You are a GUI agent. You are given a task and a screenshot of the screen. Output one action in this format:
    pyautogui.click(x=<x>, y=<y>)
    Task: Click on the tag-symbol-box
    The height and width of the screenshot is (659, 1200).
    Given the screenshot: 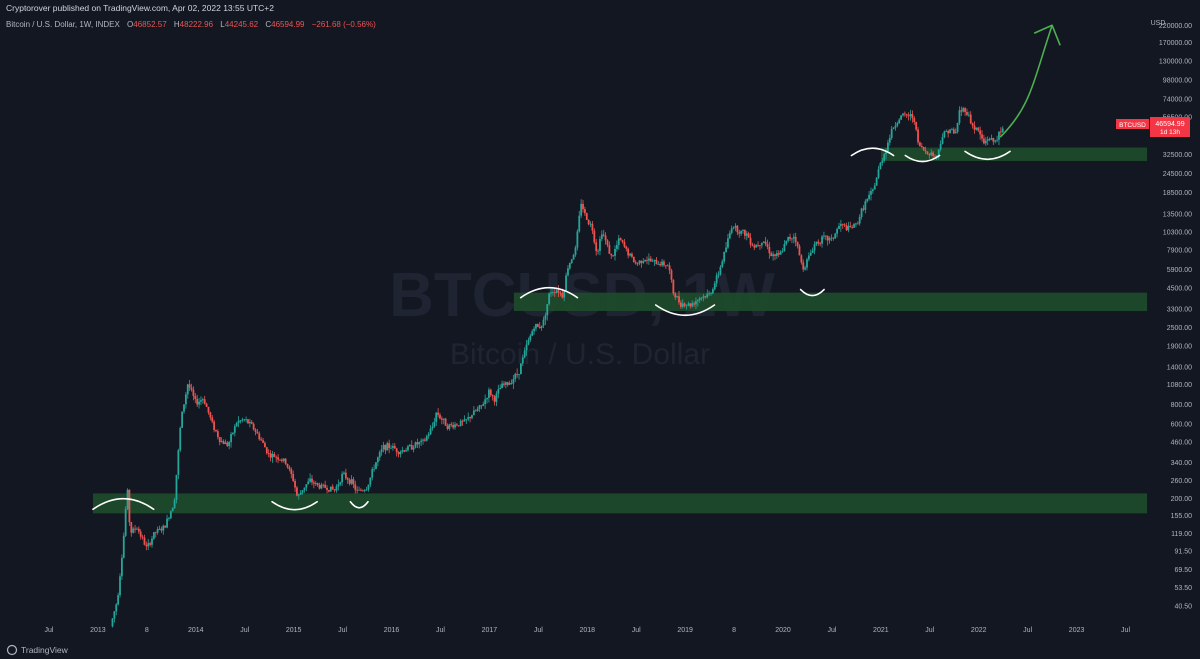 What is the action you would take?
    pyautogui.click(x=1132, y=124)
    